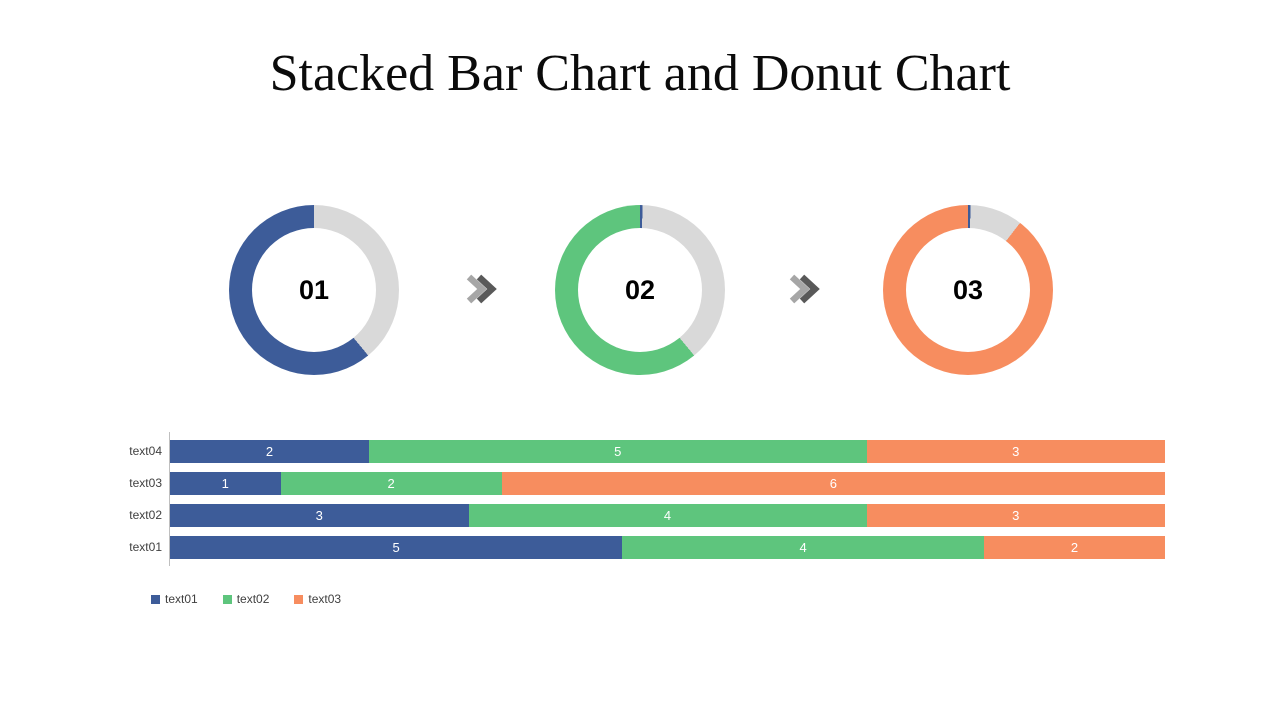 The image size is (1280, 720). I want to click on bar-segment-text03: 2, so click(1074, 547).